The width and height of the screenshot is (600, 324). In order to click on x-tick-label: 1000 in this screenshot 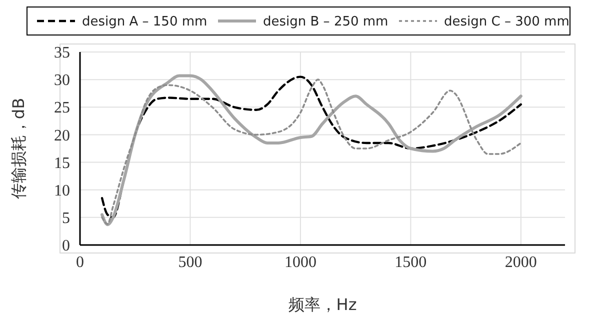, I will do `click(300, 262)`.